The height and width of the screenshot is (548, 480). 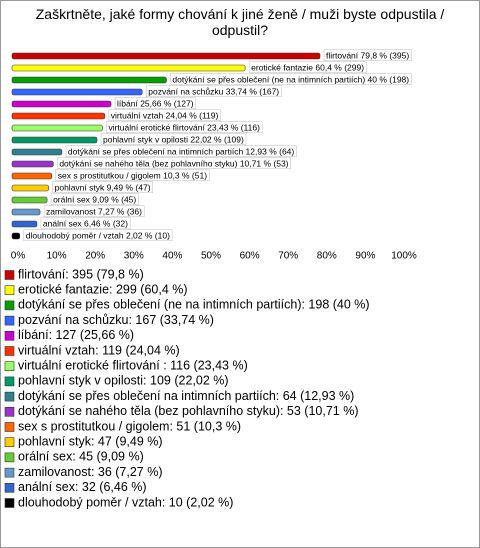 What do you see at coordinates (81, 457) in the screenshot?
I see `legend-label: orální sex: 45 (9,09 %)` at bounding box center [81, 457].